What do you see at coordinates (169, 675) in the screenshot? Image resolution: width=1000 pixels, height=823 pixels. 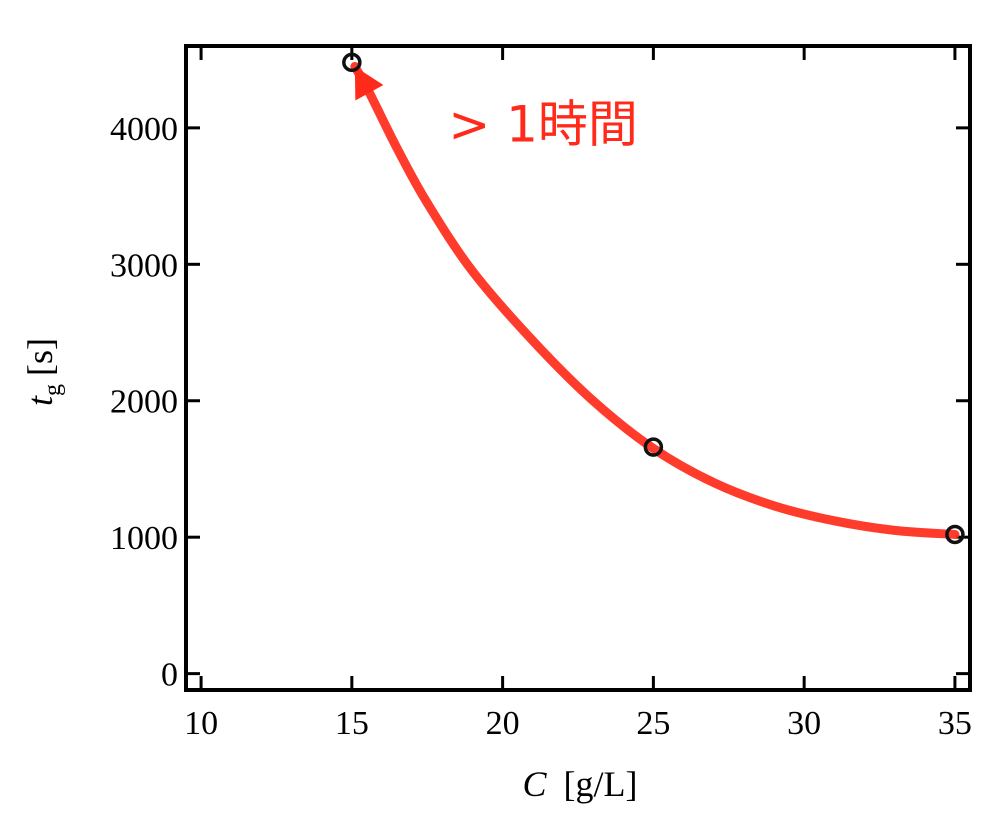 I see `y-tick-label: 0` at bounding box center [169, 675].